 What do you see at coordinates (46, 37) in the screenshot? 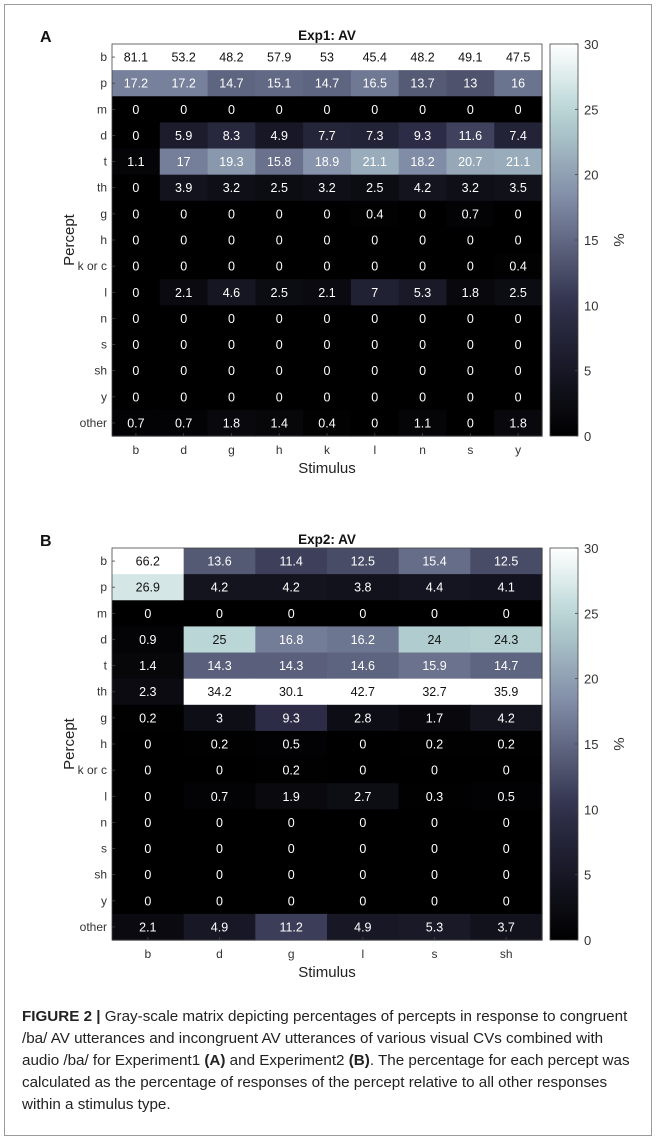
I see `panel-label: A` at bounding box center [46, 37].